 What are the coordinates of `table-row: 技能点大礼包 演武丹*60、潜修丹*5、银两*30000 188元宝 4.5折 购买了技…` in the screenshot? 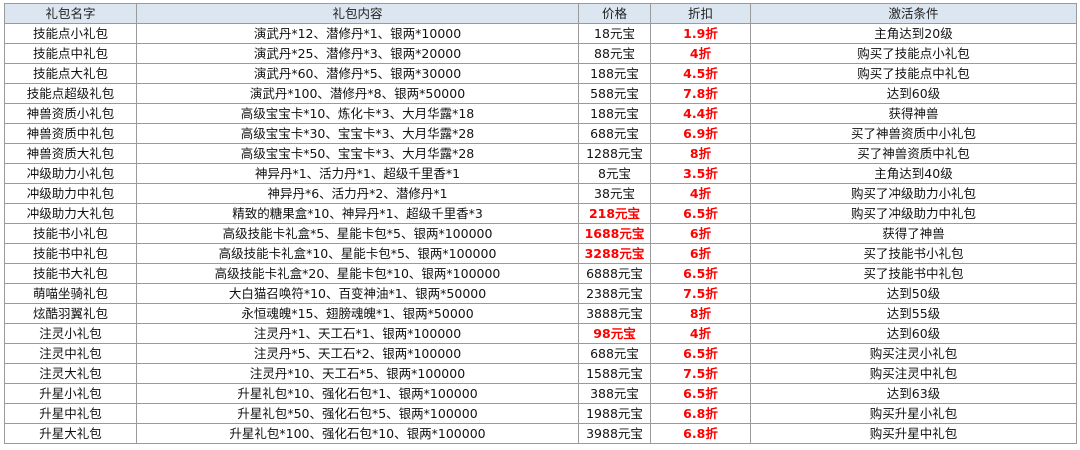 It's located at (540, 73).